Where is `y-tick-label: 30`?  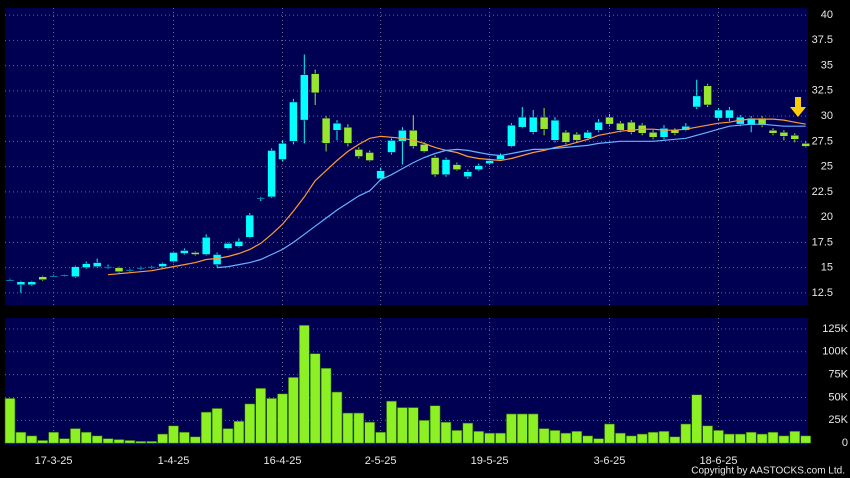
y-tick-label: 30 is located at coordinates (827, 116).